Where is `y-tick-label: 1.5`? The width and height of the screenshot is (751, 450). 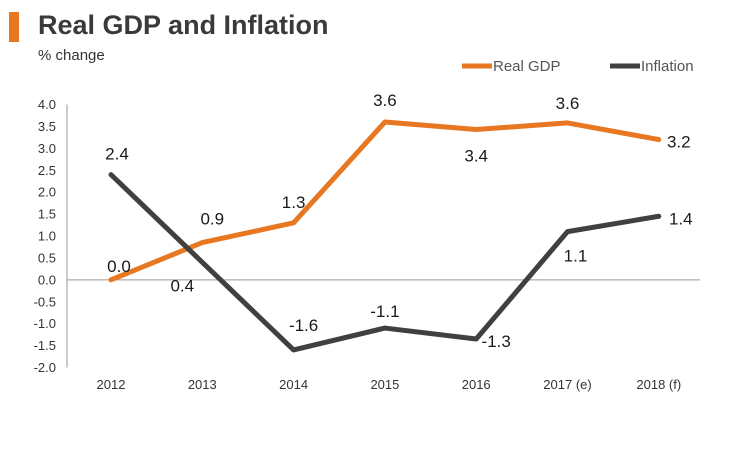 y-tick-label: 1.5 is located at coordinates (47, 214).